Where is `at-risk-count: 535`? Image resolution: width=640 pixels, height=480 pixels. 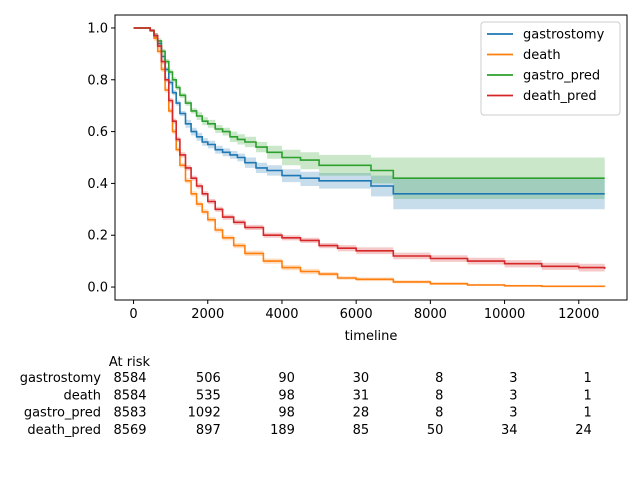
at-risk-count: 535 is located at coordinates (208, 395).